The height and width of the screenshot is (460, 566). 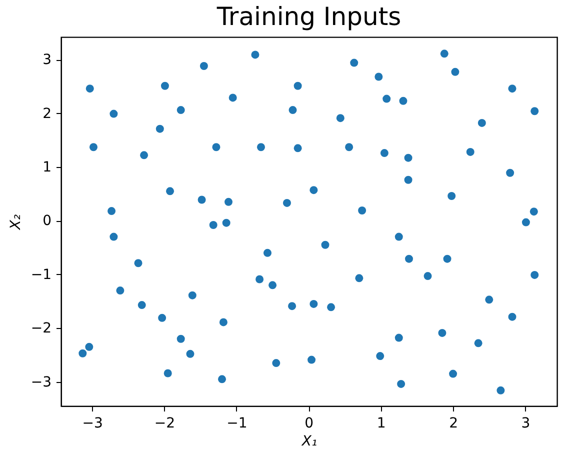 I want to click on y-tick-label: 3, so click(x=47, y=60).